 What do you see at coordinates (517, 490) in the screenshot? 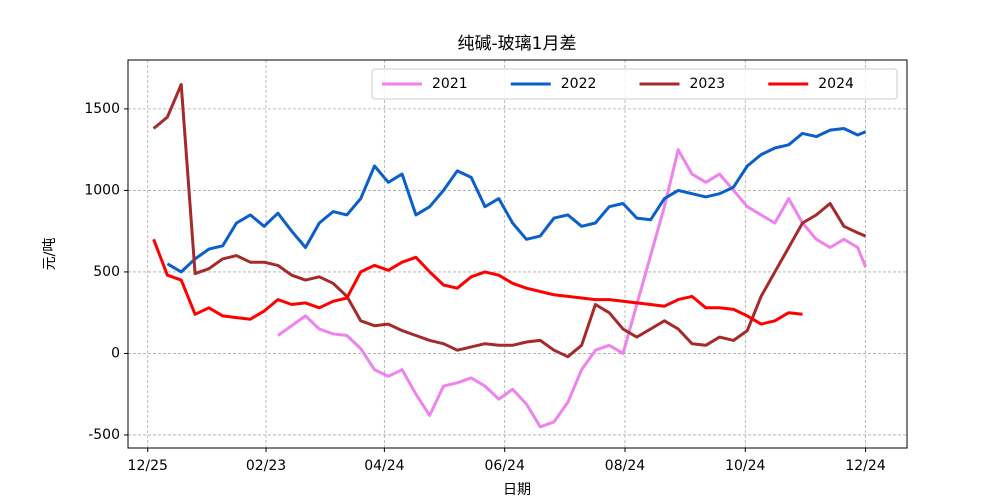
I see `x-axis-label: 日期` at bounding box center [517, 490].